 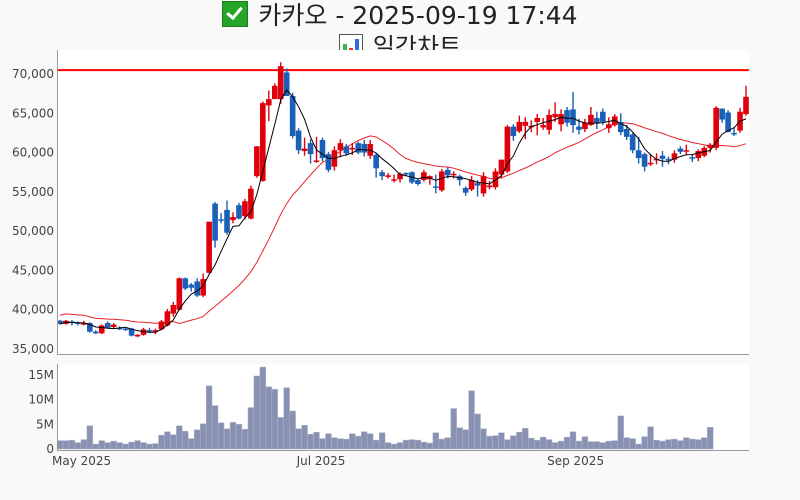 What do you see at coordinates (41, 400) in the screenshot?
I see `volume-tick-label: 10M` at bounding box center [41, 400].